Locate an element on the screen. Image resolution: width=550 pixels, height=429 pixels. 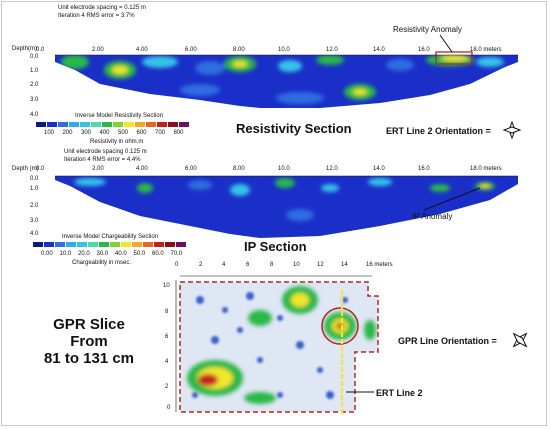
resistivity-scale-label-1: 200 is located at coordinates (67, 133).